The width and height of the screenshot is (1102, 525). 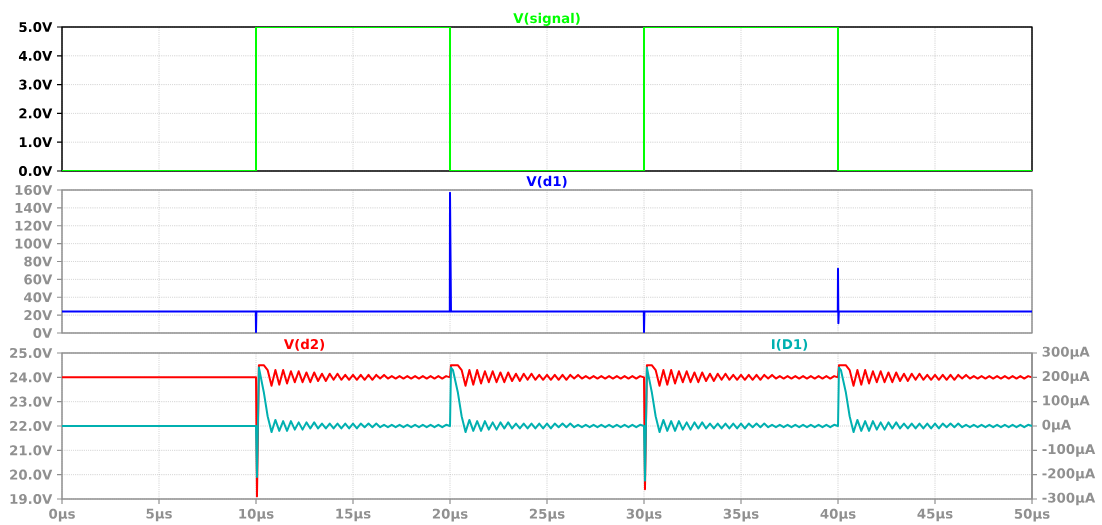 I want to click on y-tick-label: 1.0V, so click(x=36, y=142).